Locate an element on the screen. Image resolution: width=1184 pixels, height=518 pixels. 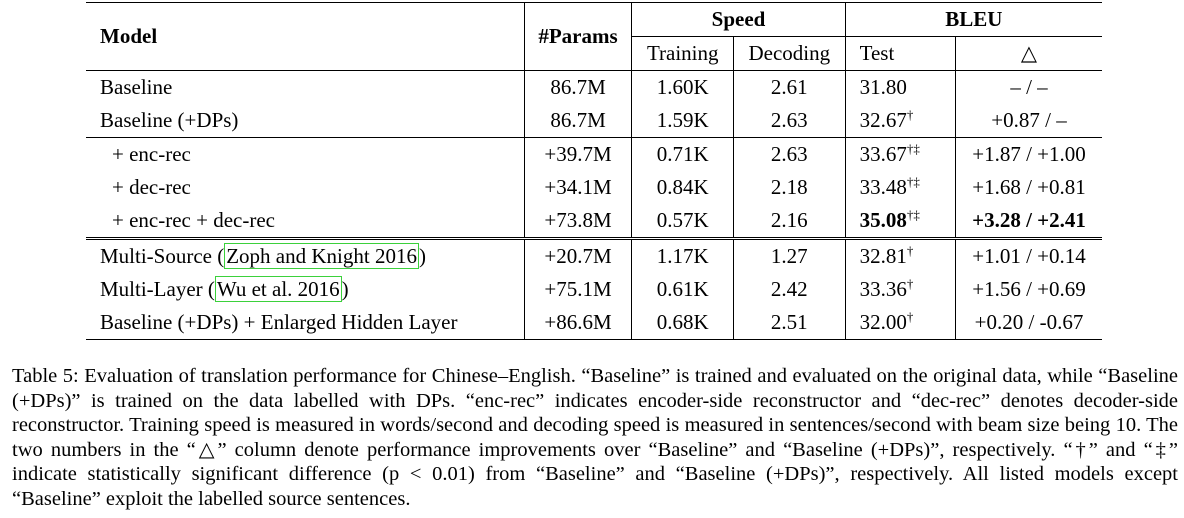
model-name: Multi-Layer ( is located at coordinates (157, 289).